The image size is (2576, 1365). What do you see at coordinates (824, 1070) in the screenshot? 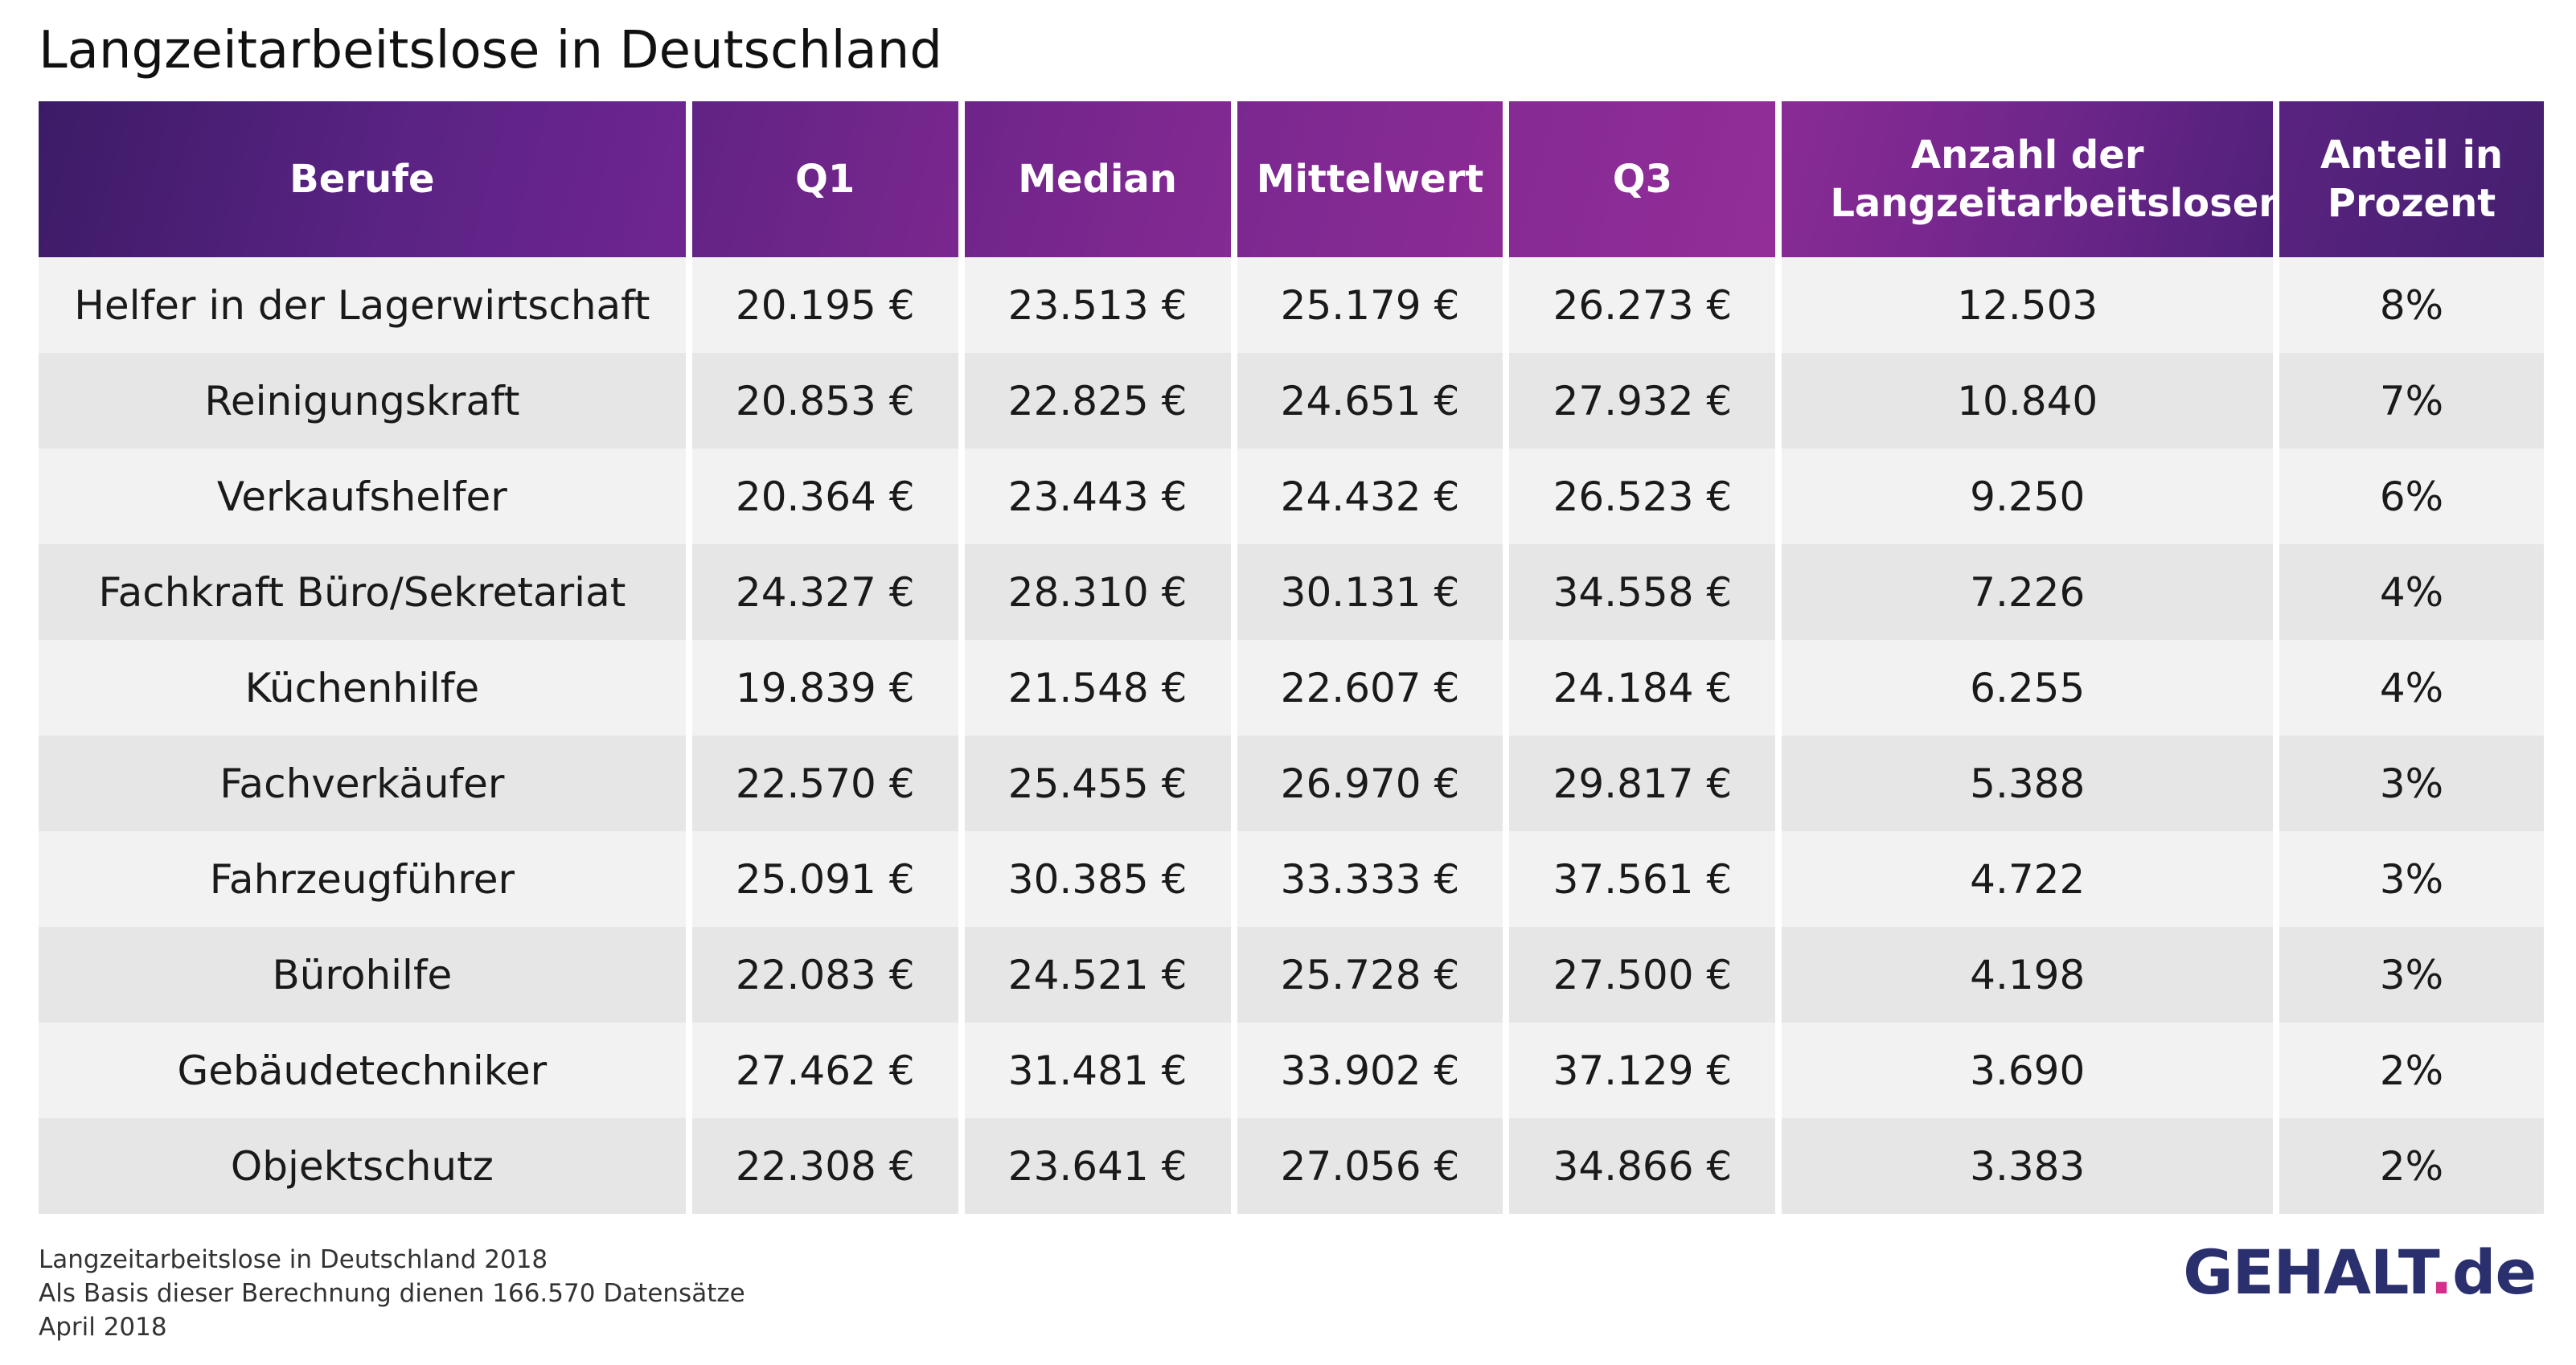
I see `cell-q1: 27.462 €` at bounding box center [824, 1070].